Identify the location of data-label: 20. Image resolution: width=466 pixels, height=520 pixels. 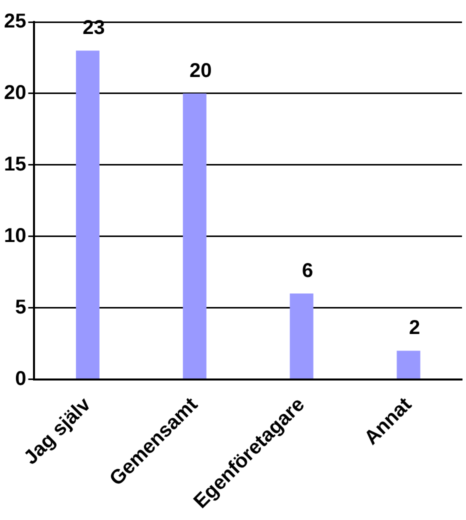
(201, 71).